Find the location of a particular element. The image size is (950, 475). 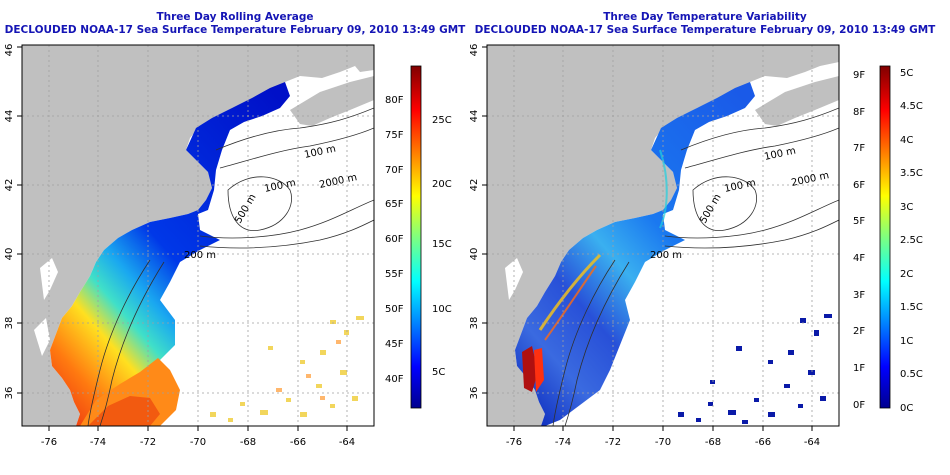

colorbar-label-f: 75F is located at coordinates (394, 135).